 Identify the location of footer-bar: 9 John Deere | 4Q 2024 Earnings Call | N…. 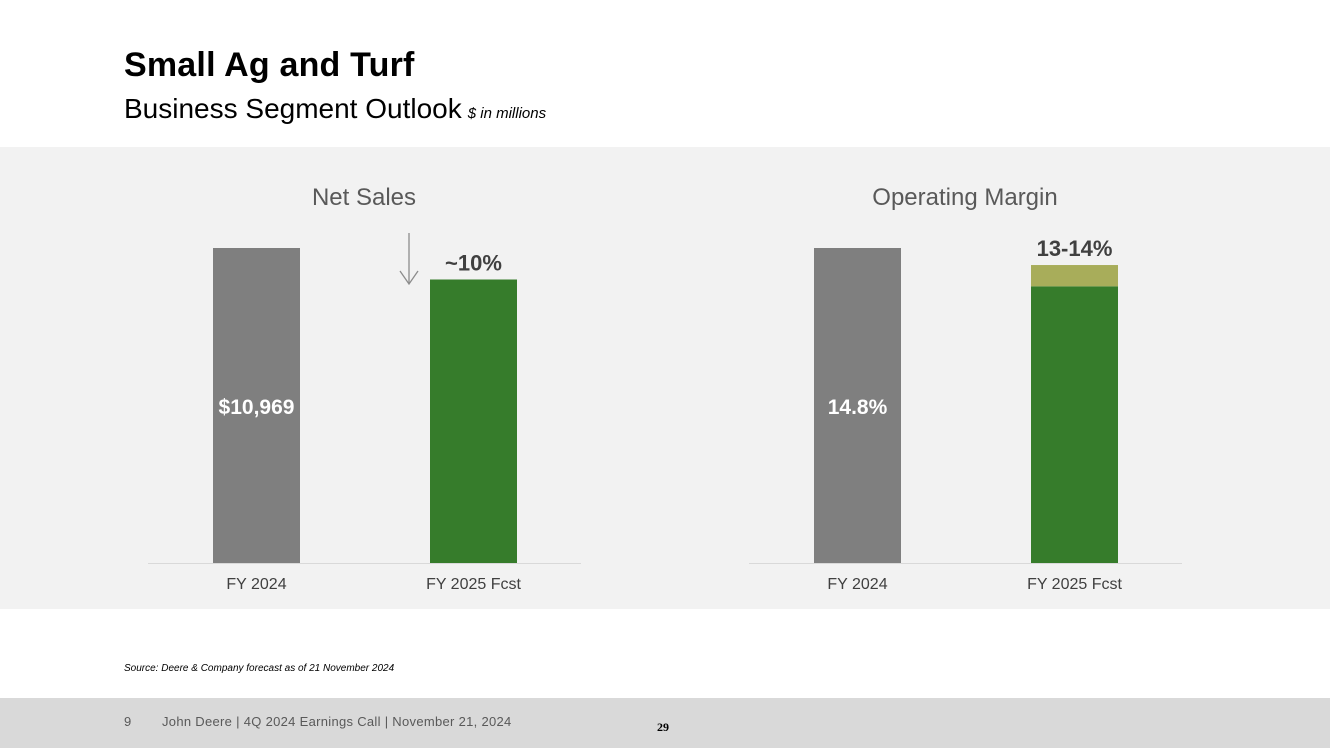
(665, 723).